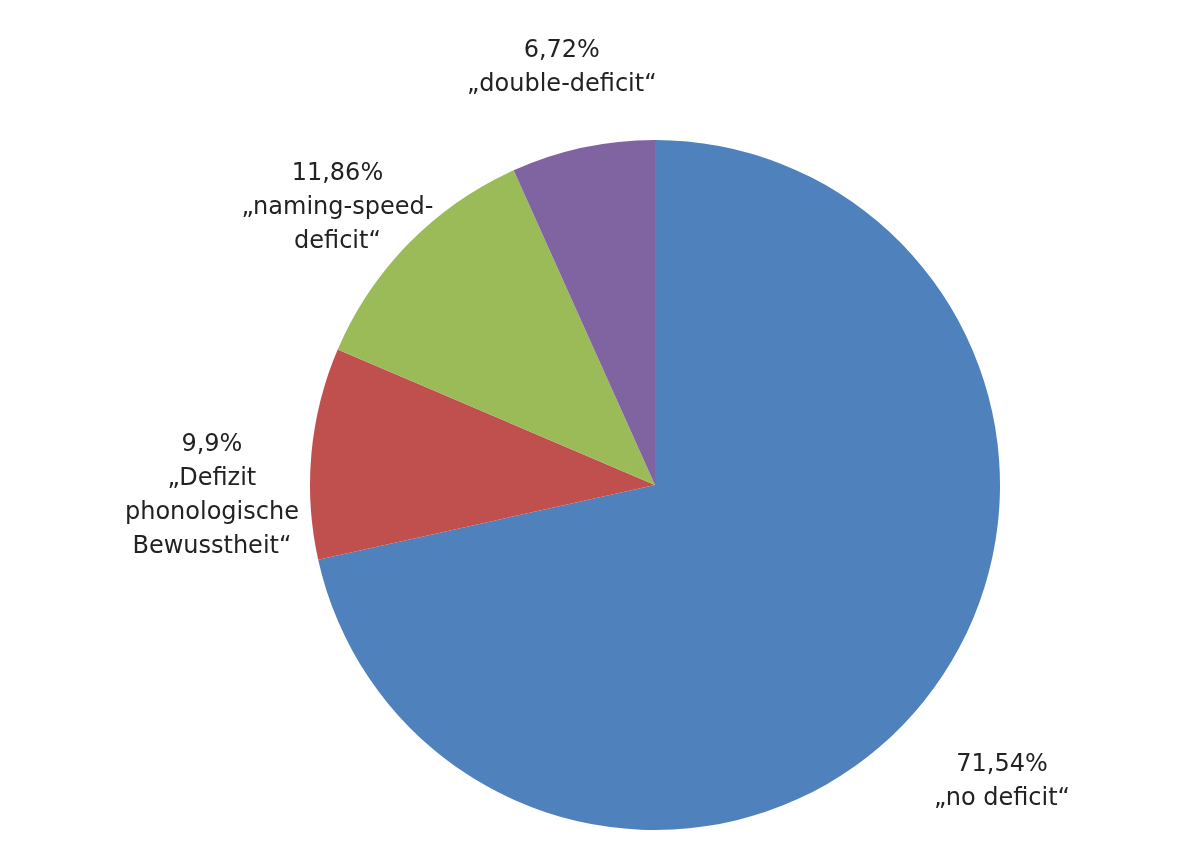  I want to click on slice-label: „no deficit“, so click(1002, 796).